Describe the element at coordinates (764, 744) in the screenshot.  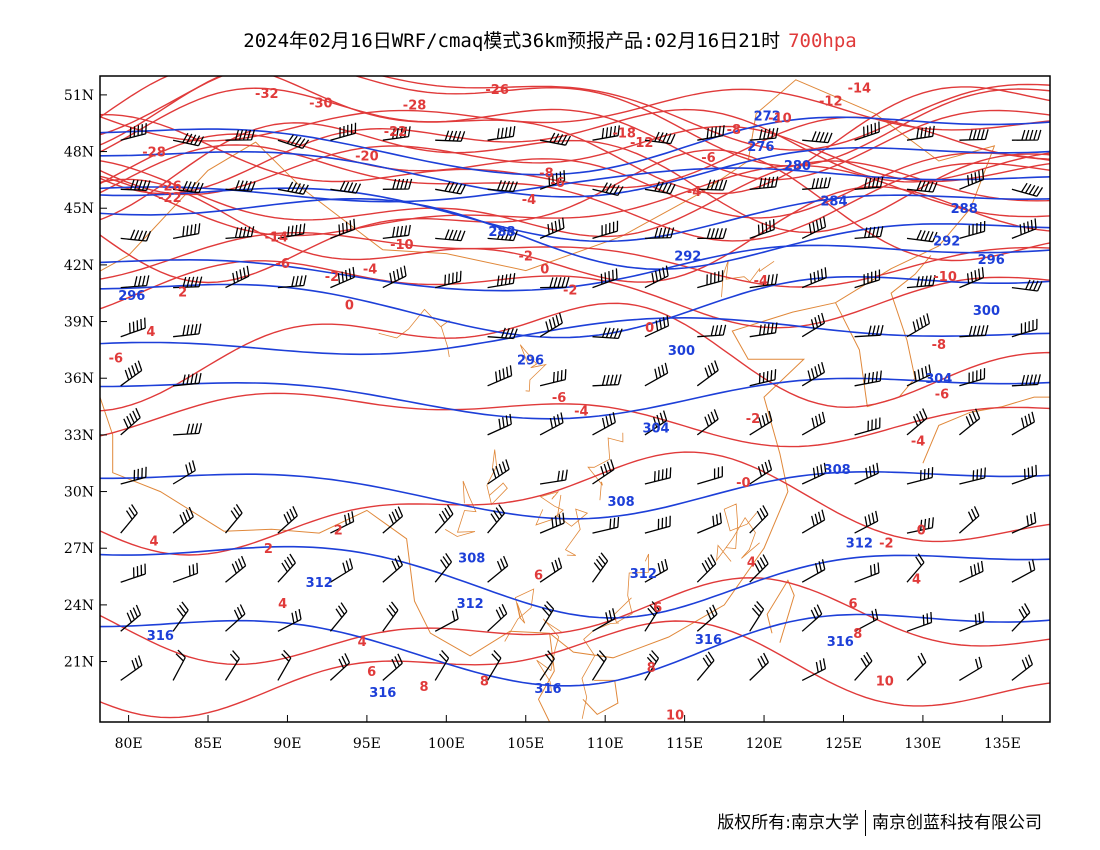
I see `lon-tick-label: 120E` at that location.